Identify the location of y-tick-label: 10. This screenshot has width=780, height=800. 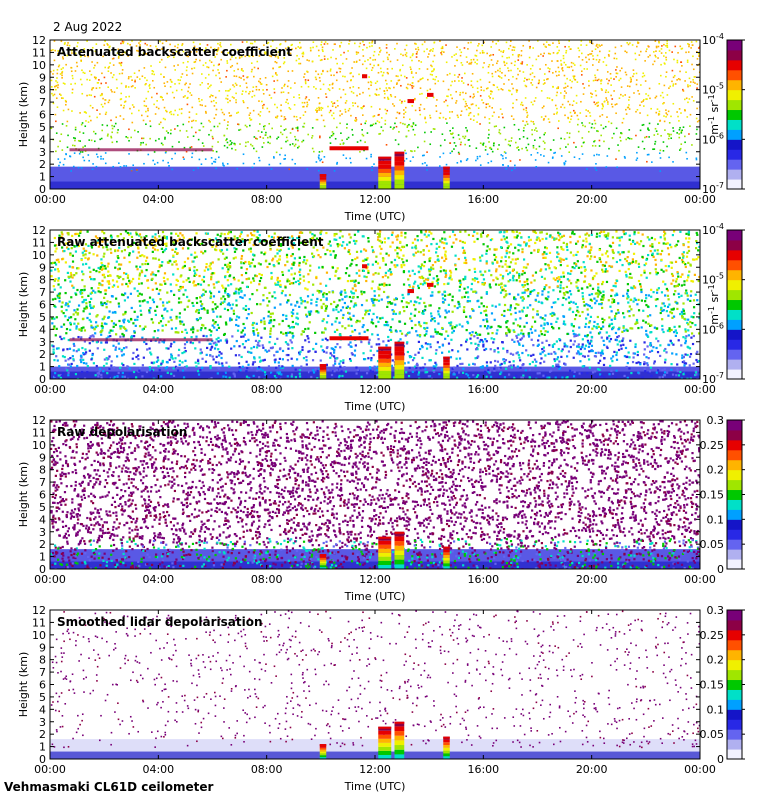
(39, 65).